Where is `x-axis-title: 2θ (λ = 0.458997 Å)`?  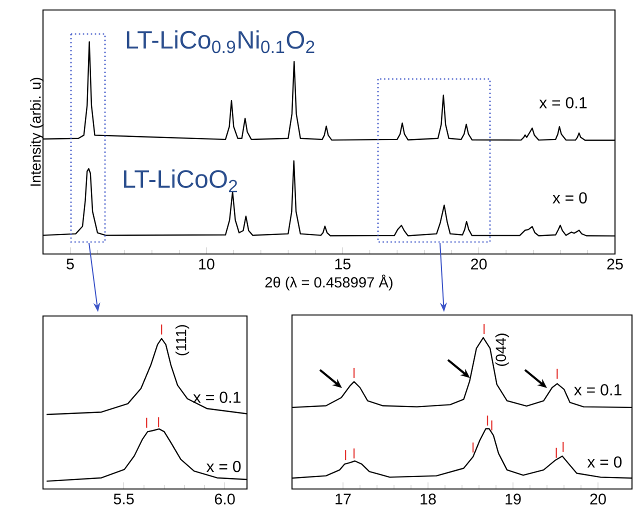
x-axis-title: 2θ (λ = 0.458997 Å) is located at coordinates (328, 282).